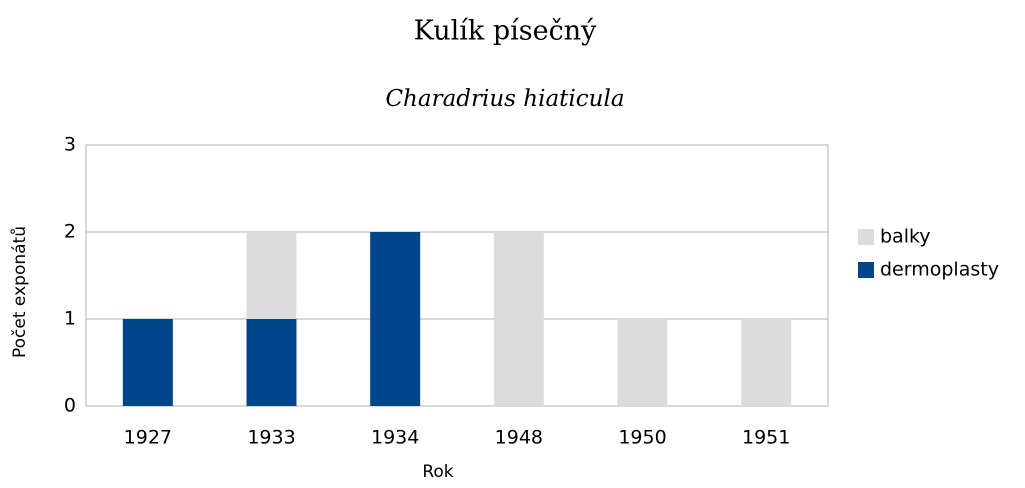  What do you see at coordinates (905, 237) in the screenshot?
I see `legend-label: balky` at bounding box center [905, 237].